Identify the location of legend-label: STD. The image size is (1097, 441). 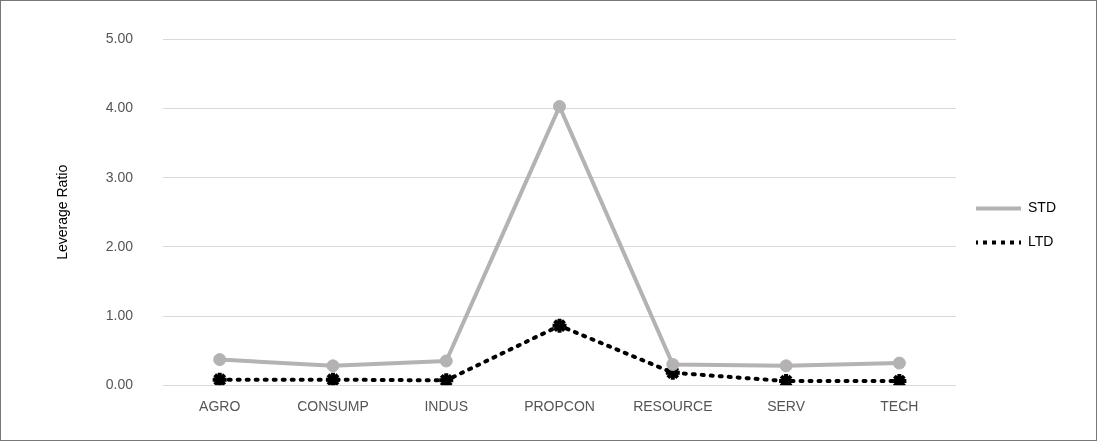
(1042, 207).